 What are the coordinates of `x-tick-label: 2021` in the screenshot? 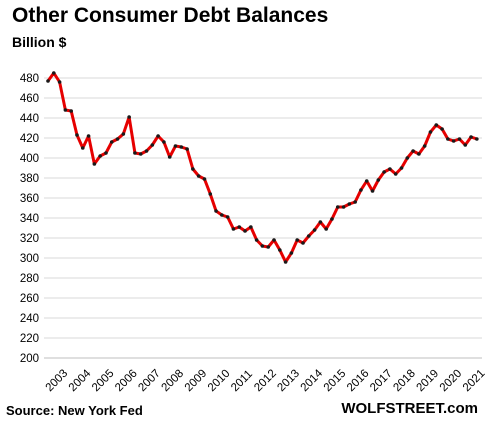 It's located at (473, 381).